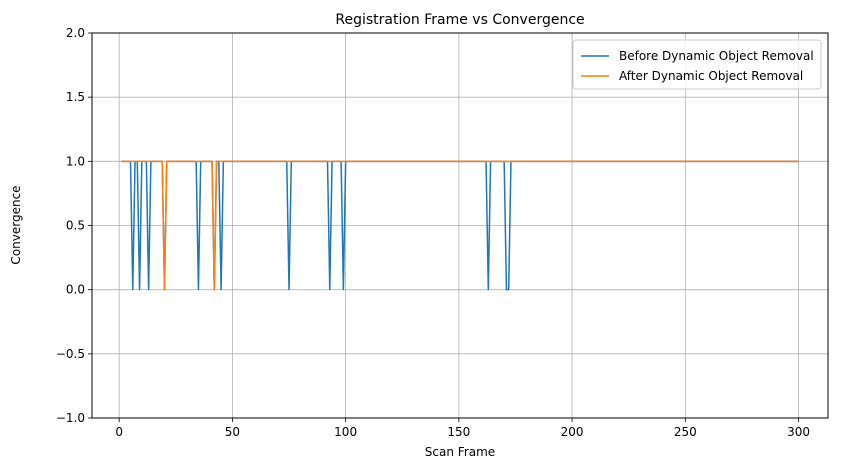 The height and width of the screenshot is (470, 857). I want to click on y-tick-label: 0.0, so click(75, 290).